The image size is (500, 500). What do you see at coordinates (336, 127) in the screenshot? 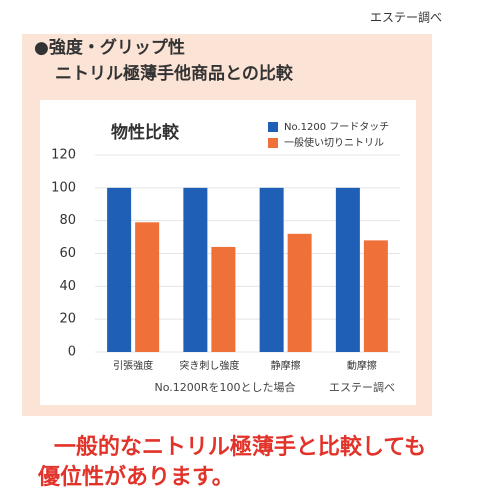
I see `legend-label: No.1200 フードタッチ` at bounding box center [336, 127].